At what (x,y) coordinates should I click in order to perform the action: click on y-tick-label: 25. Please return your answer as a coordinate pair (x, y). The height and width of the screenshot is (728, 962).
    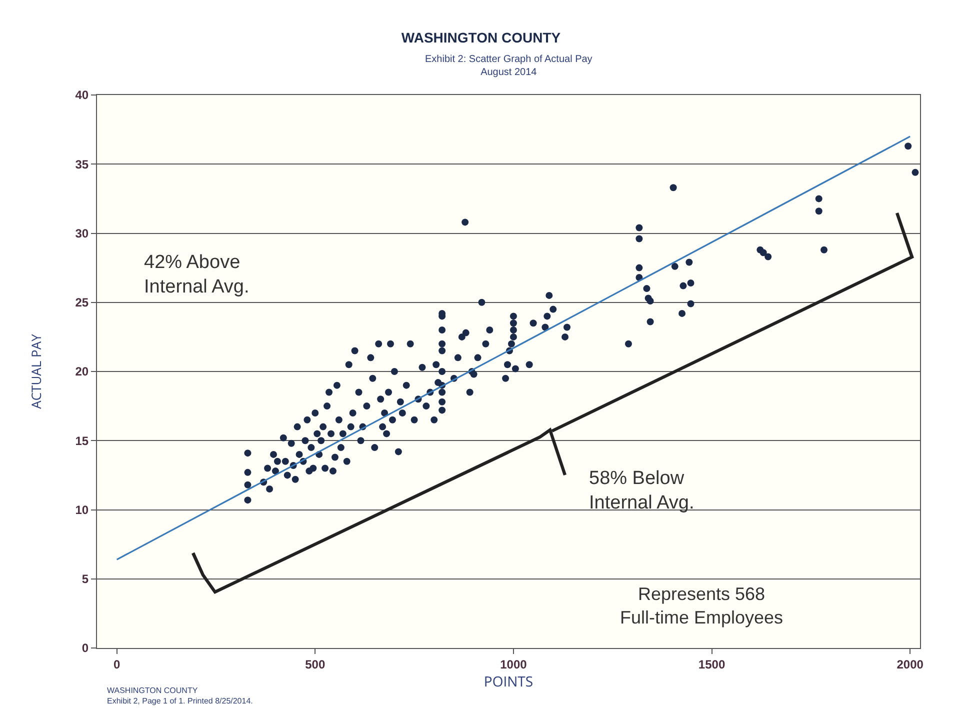
    Looking at the image, I should click on (82, 303).